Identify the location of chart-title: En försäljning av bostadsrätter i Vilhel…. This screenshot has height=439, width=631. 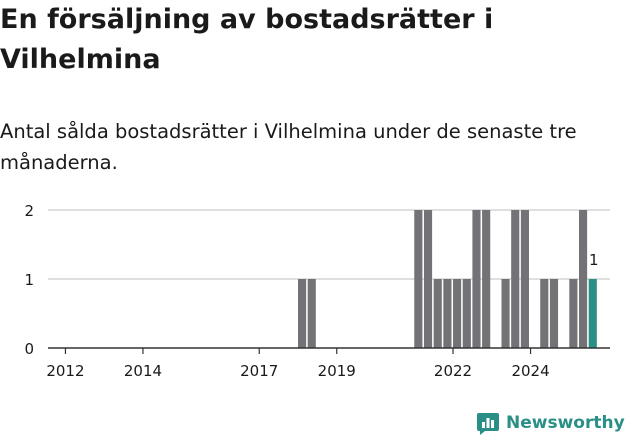
(247, 39).